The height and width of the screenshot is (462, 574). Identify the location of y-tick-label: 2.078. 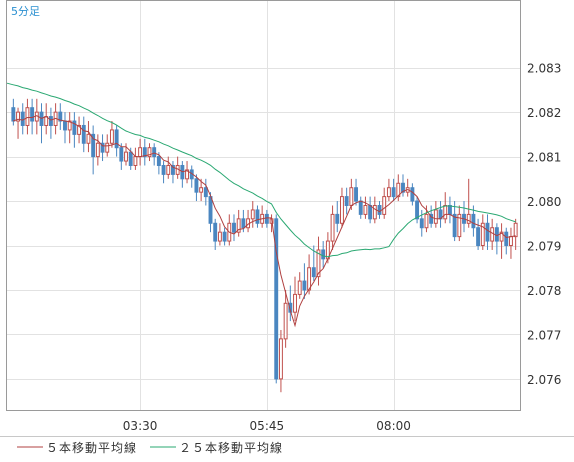
(544, 291).